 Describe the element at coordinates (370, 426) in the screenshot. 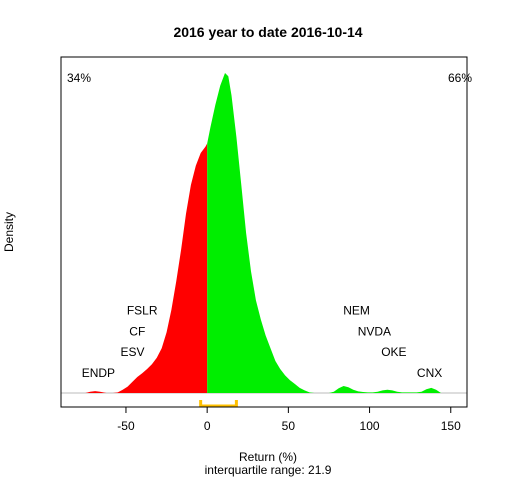

I see `x-tick-label: 100` at that location.